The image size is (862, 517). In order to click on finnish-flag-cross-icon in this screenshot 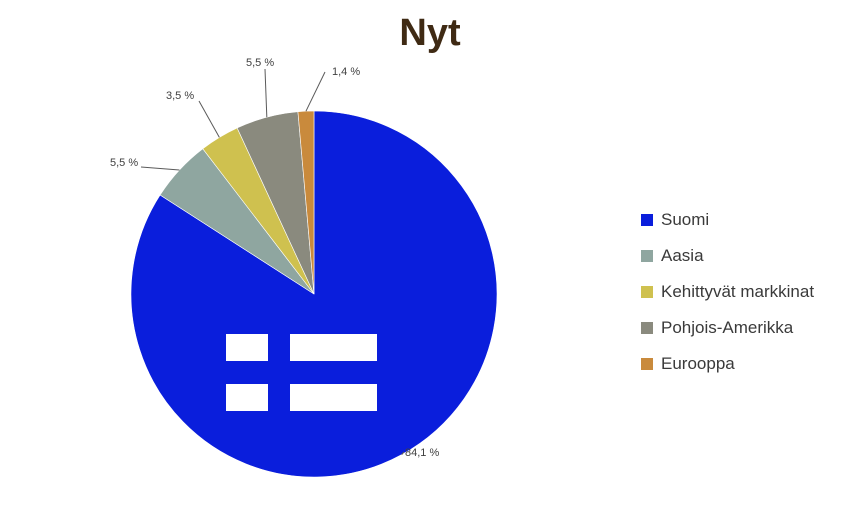, I will do `click(301, 372)`.